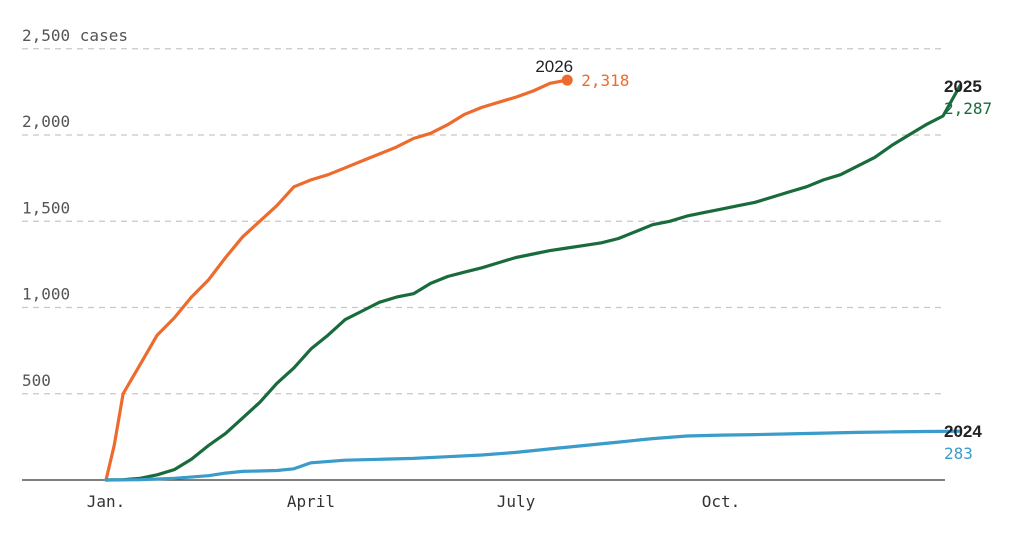 The image size is (1024, 536). Describe the element at coordinates (46, 121) in the screenshot. I see `y-tick-label: 2,000` at that location.